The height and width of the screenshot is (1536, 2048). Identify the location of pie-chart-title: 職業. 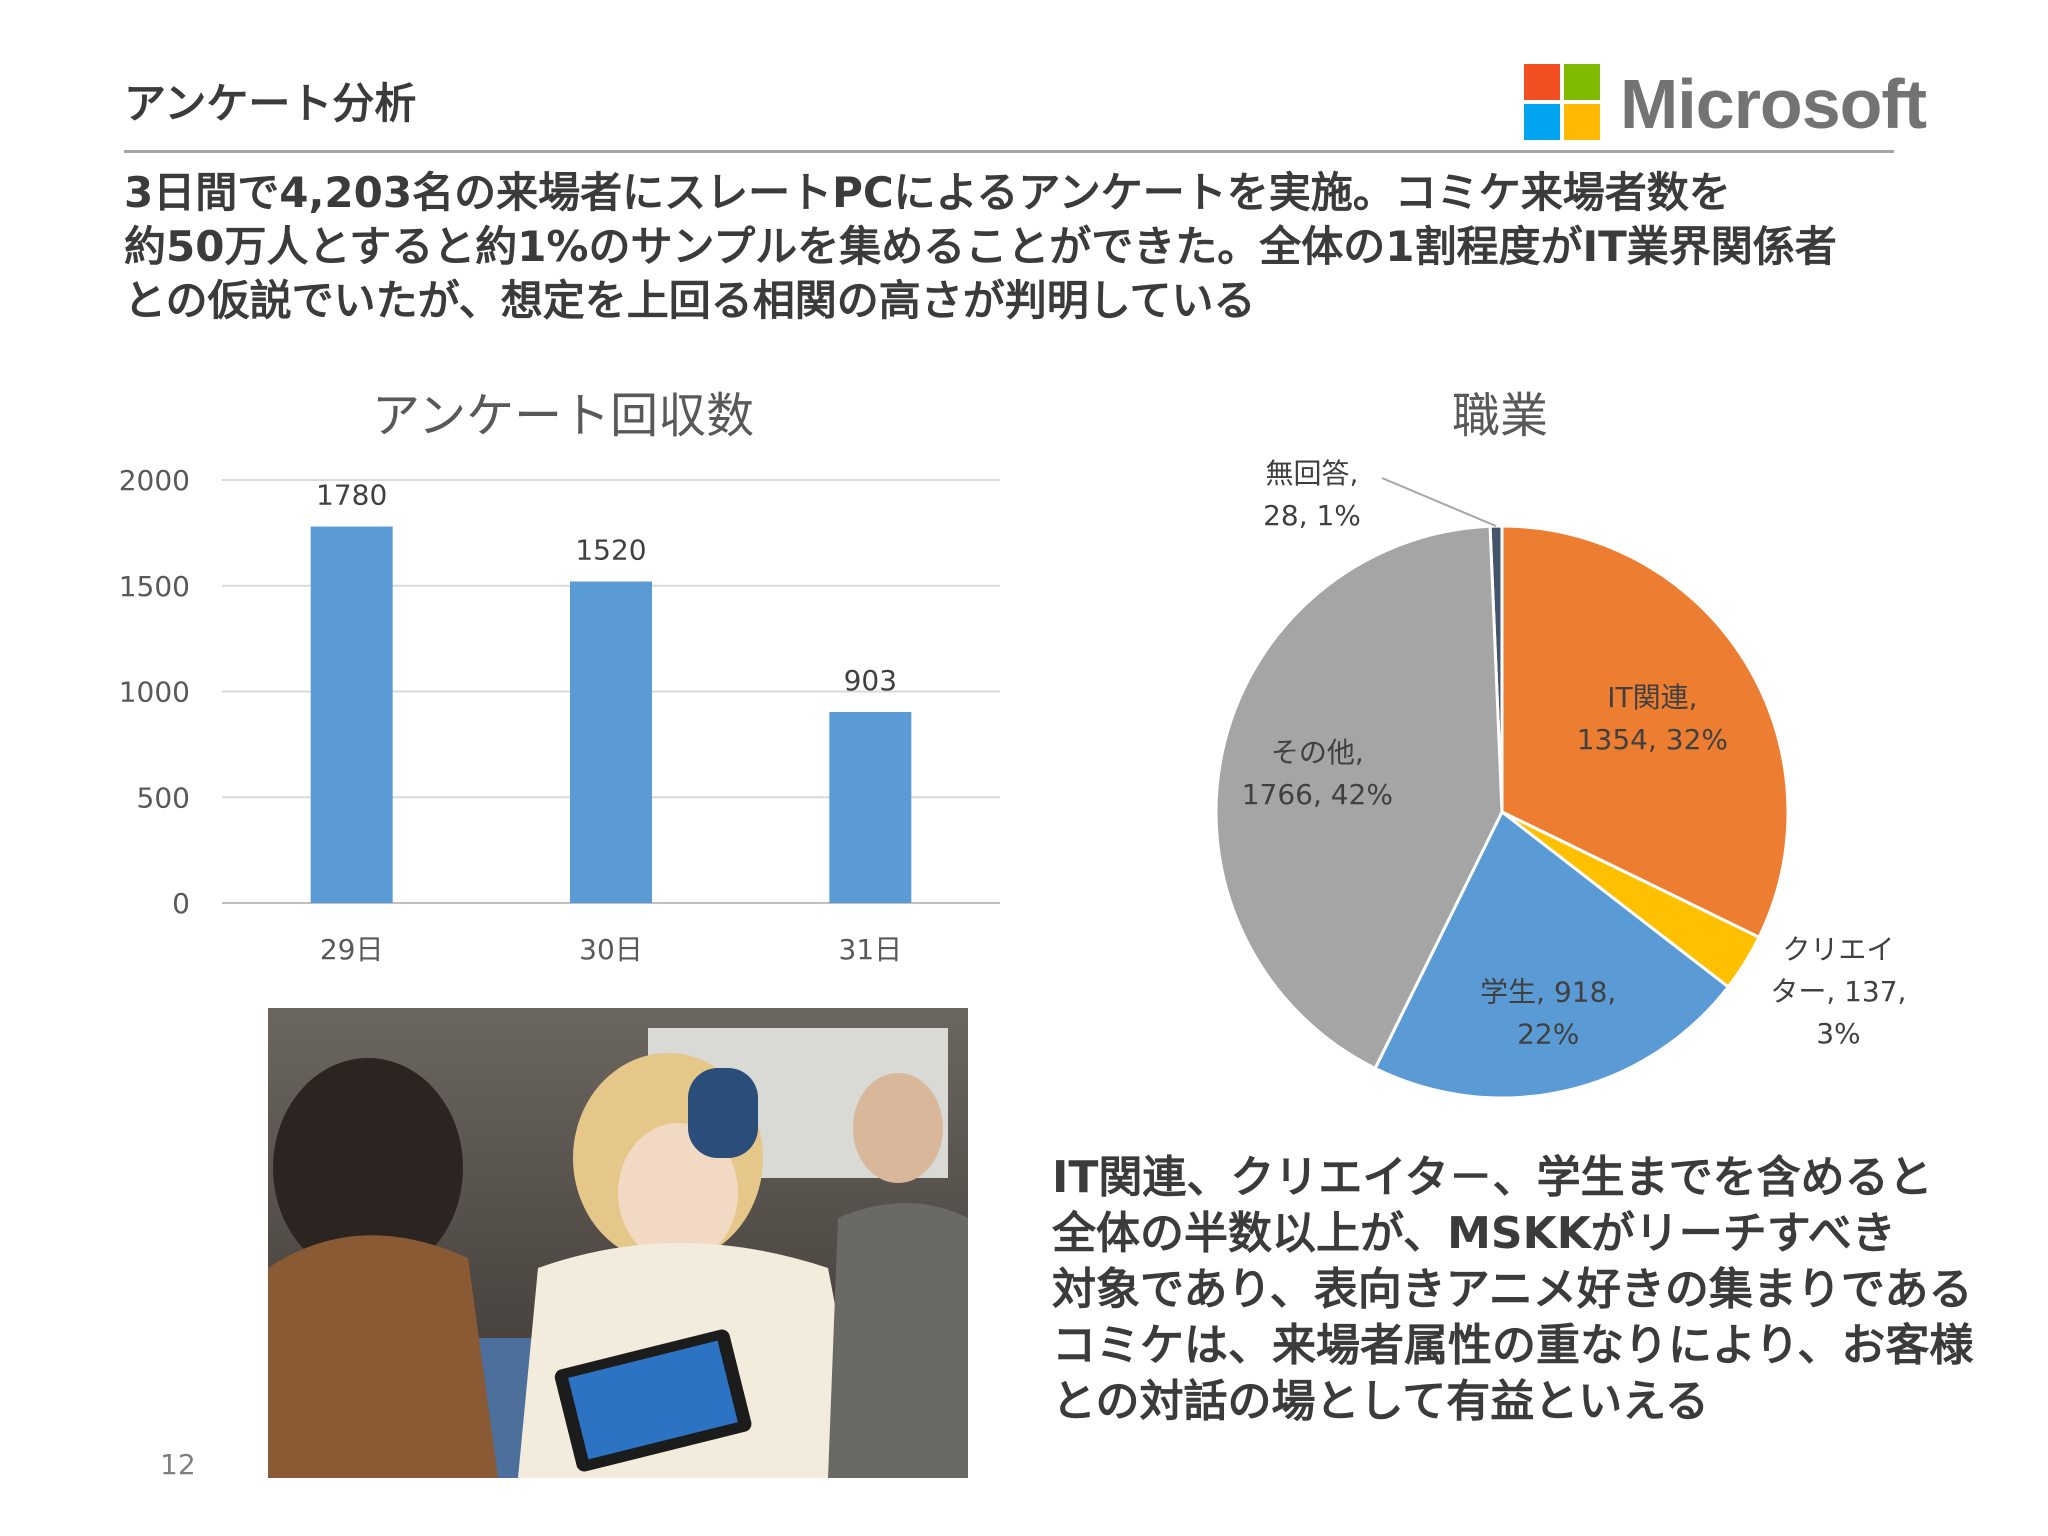
(1500, 416).